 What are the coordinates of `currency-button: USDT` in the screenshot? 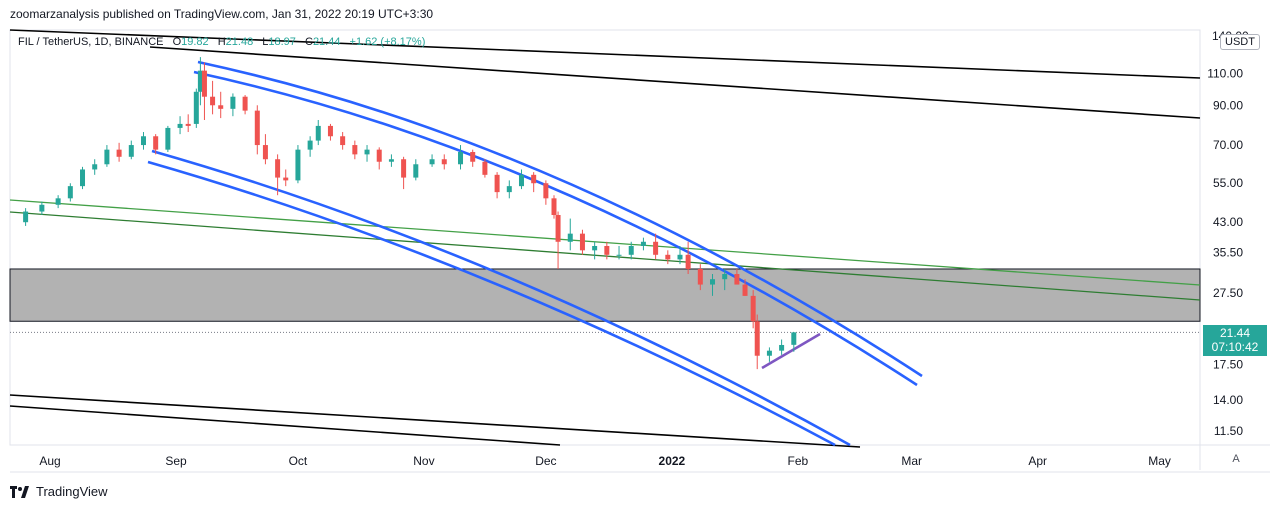 It's located at (1240, 42).